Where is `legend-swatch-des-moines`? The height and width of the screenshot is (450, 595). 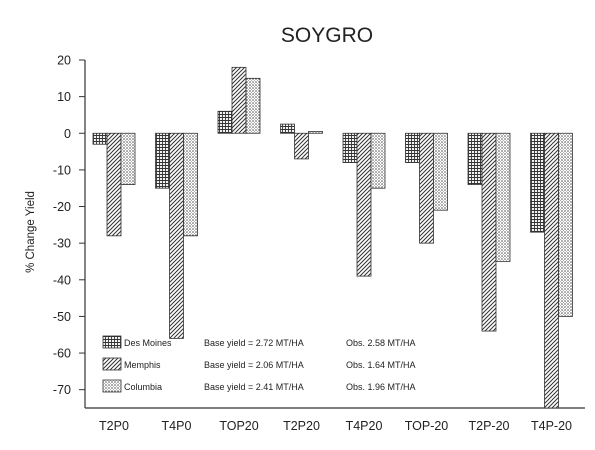 legend-swatch-des-moines is located at coordinates (112, 342).